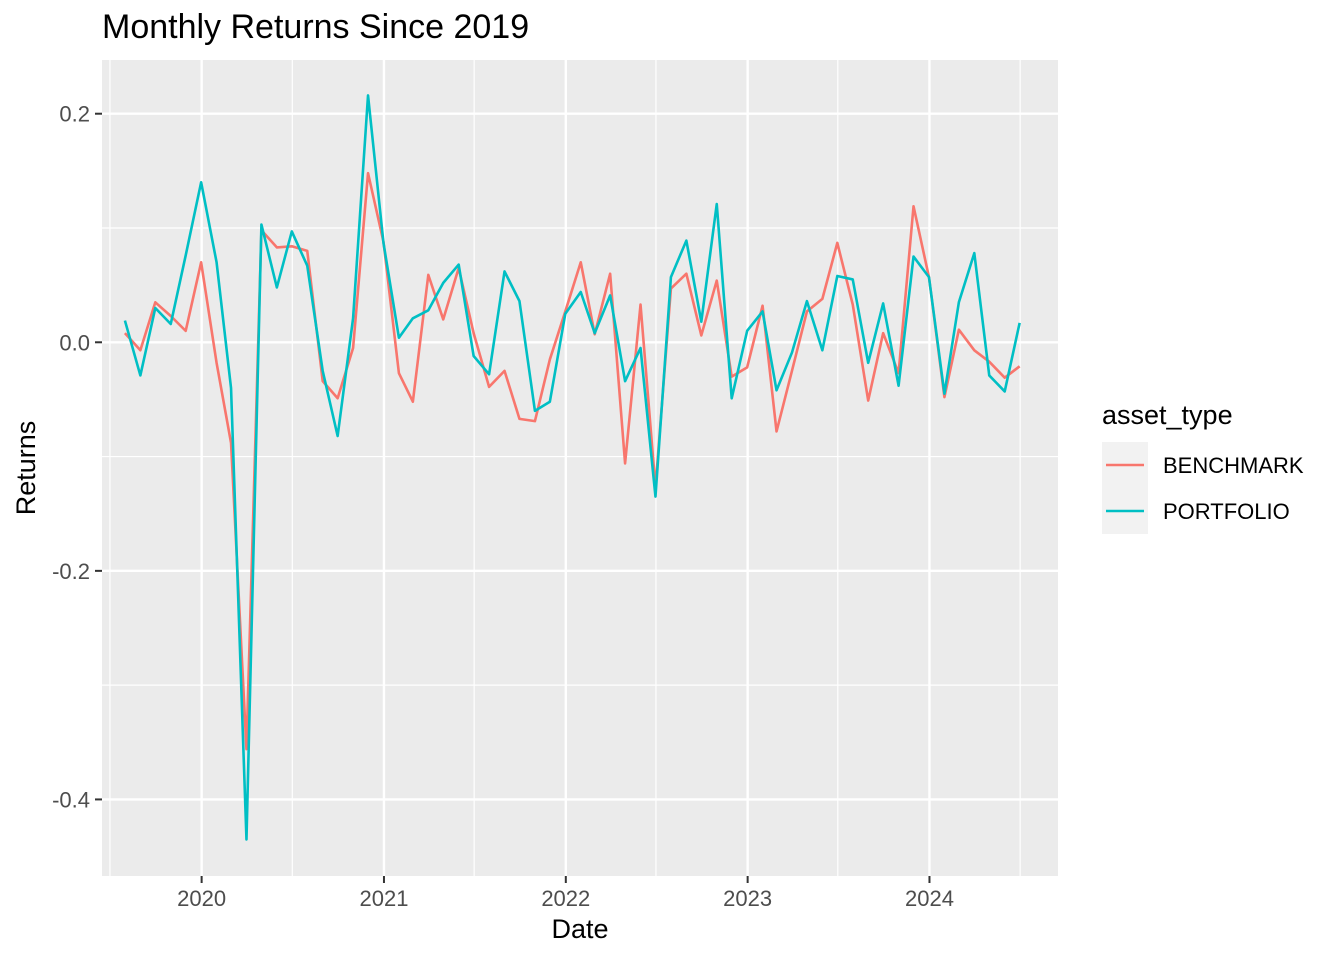  I want to click on x-tick-label: 2023, so click(747, 898).